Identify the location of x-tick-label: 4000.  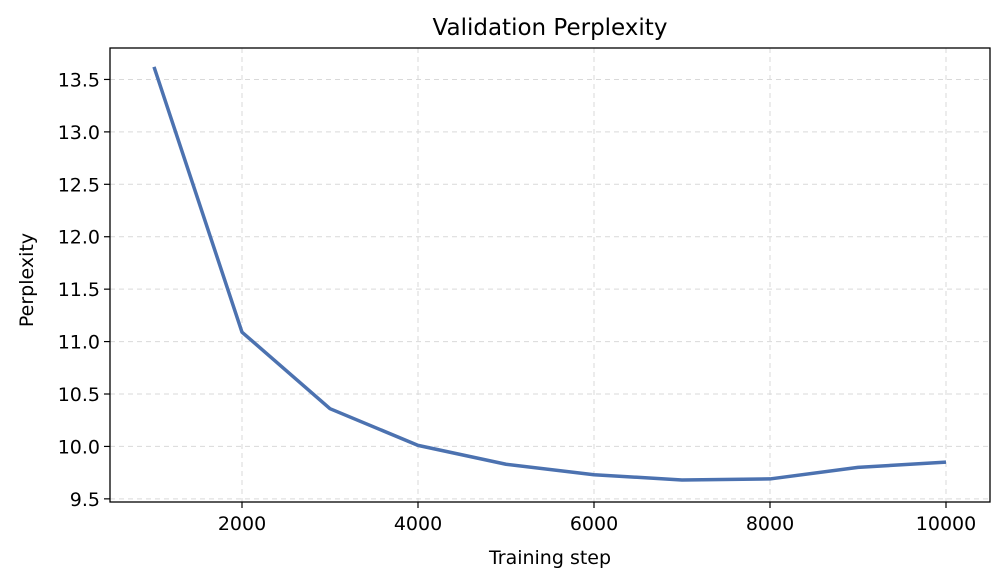
(418, 524).